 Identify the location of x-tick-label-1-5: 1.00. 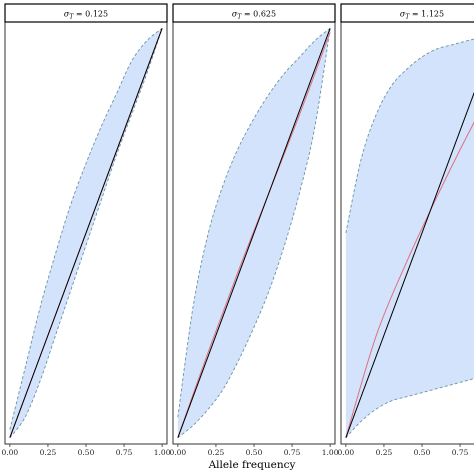
(162, 452).